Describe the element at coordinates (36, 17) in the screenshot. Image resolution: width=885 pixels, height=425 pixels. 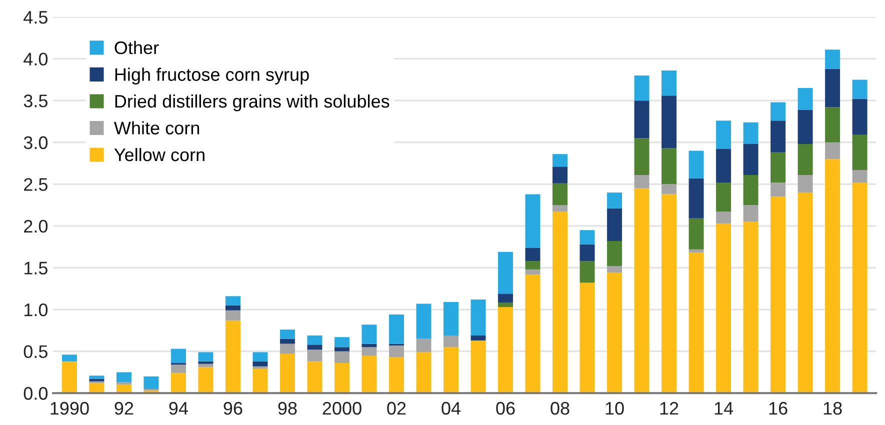
I see `y-tick-label: 4.5` at that location.